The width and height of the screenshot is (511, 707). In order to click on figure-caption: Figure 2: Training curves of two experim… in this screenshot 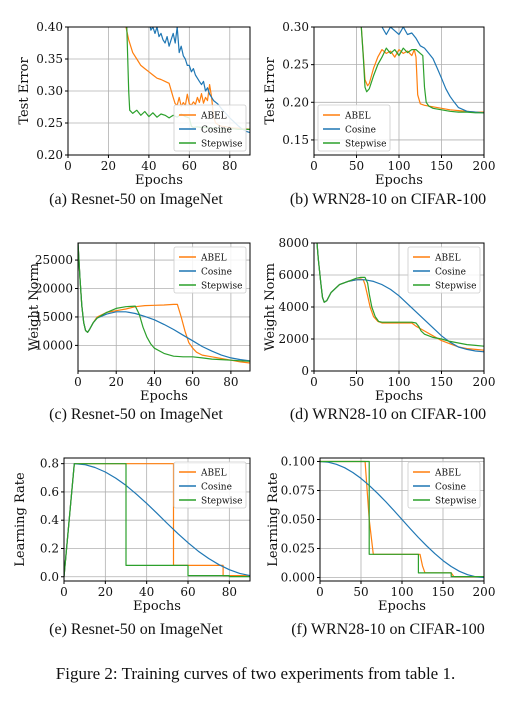, I will do `click(255, 673)`.